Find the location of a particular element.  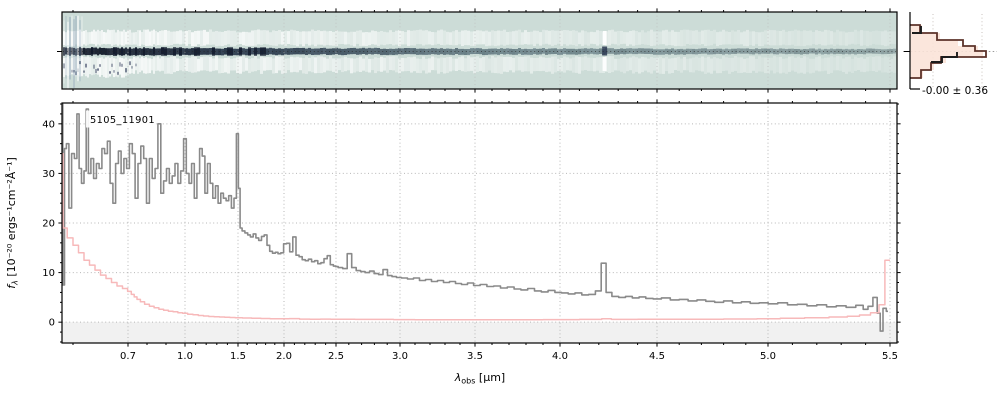

x-tick-label: 4.0 is located at coordinates (560, 356).